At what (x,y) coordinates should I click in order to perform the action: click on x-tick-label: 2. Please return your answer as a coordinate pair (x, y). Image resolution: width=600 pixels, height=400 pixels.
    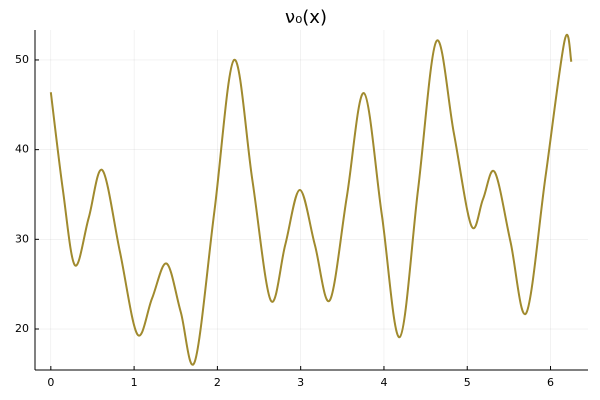
    Looking at the image, I should click on (217, 382).